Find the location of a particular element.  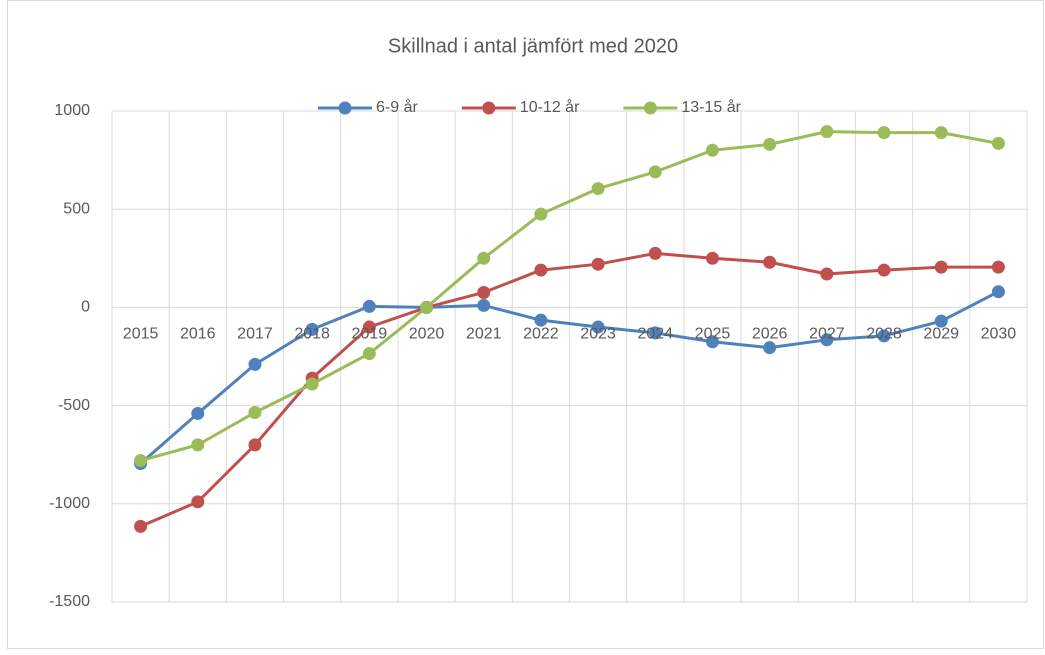

x-tick-label: 2025 is located at coordinates (713, 334).